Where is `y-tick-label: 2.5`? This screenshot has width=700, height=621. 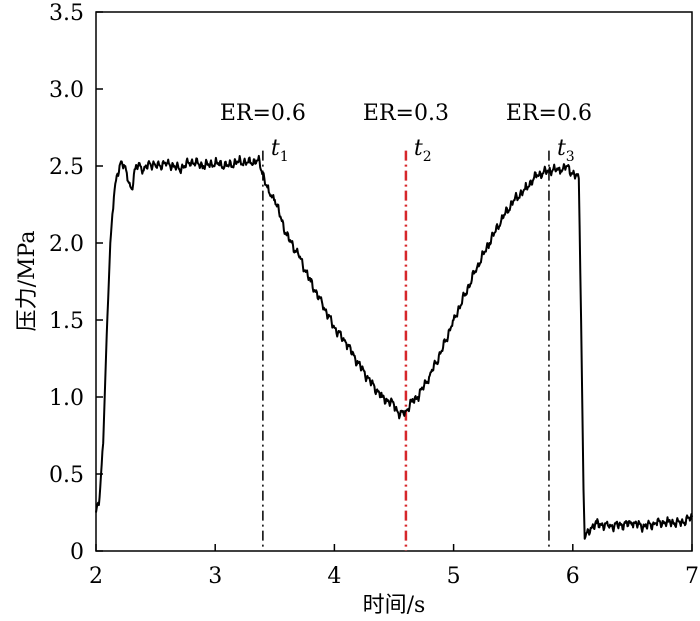 y-tick-label: 2.5 is located at coordinates (66, 167).